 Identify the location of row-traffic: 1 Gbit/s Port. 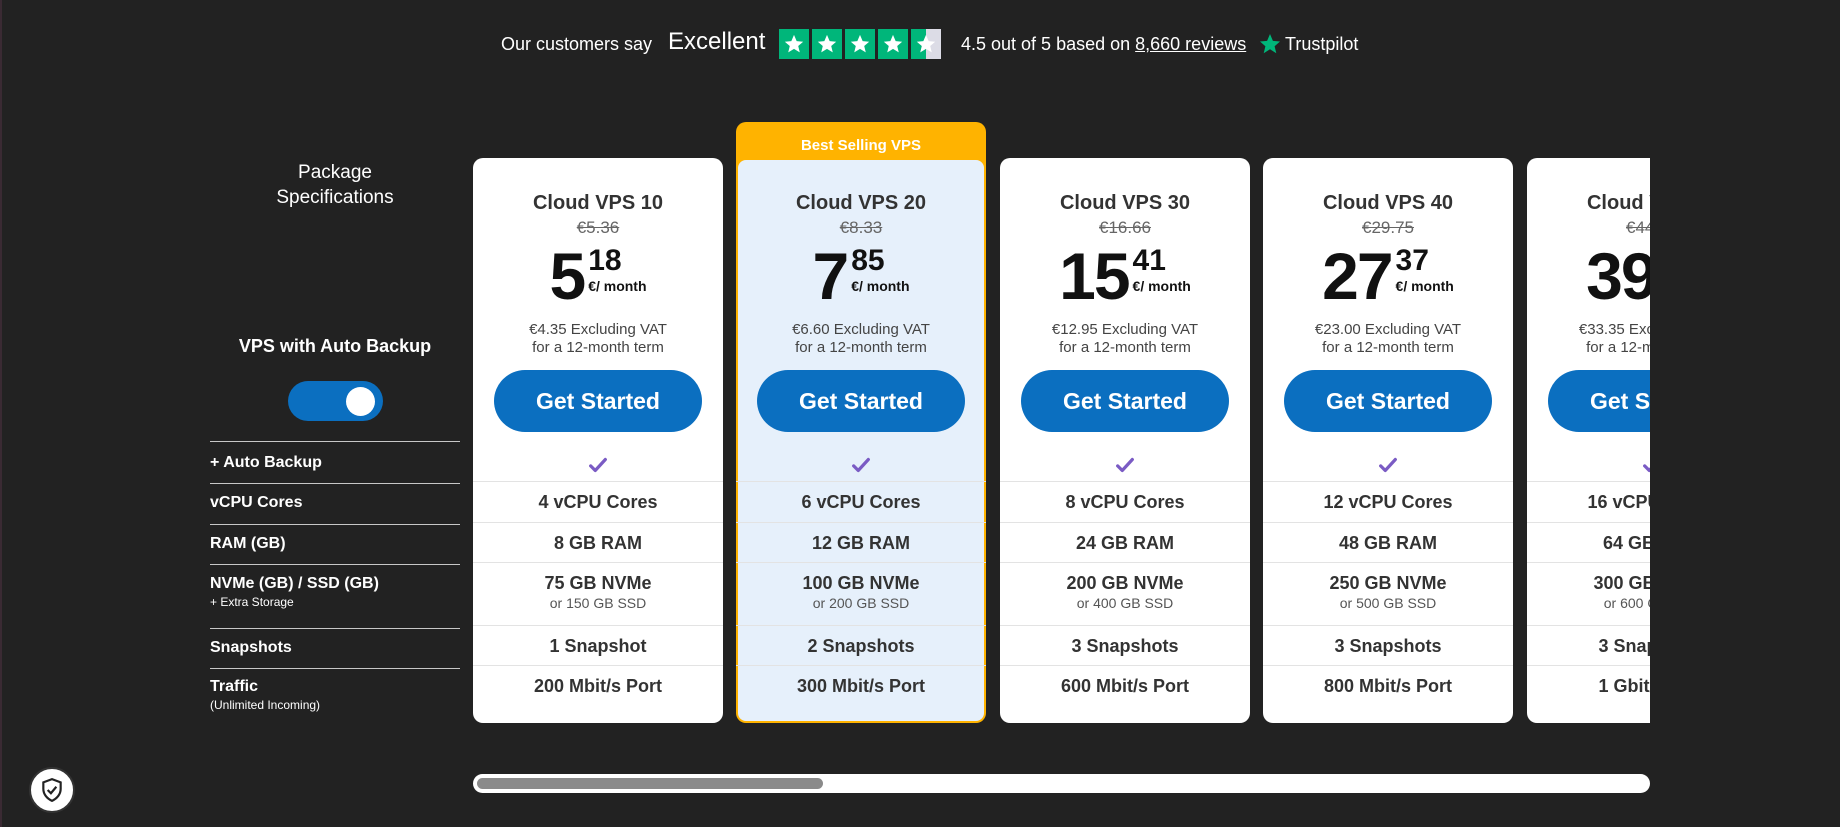
(1588, 685).